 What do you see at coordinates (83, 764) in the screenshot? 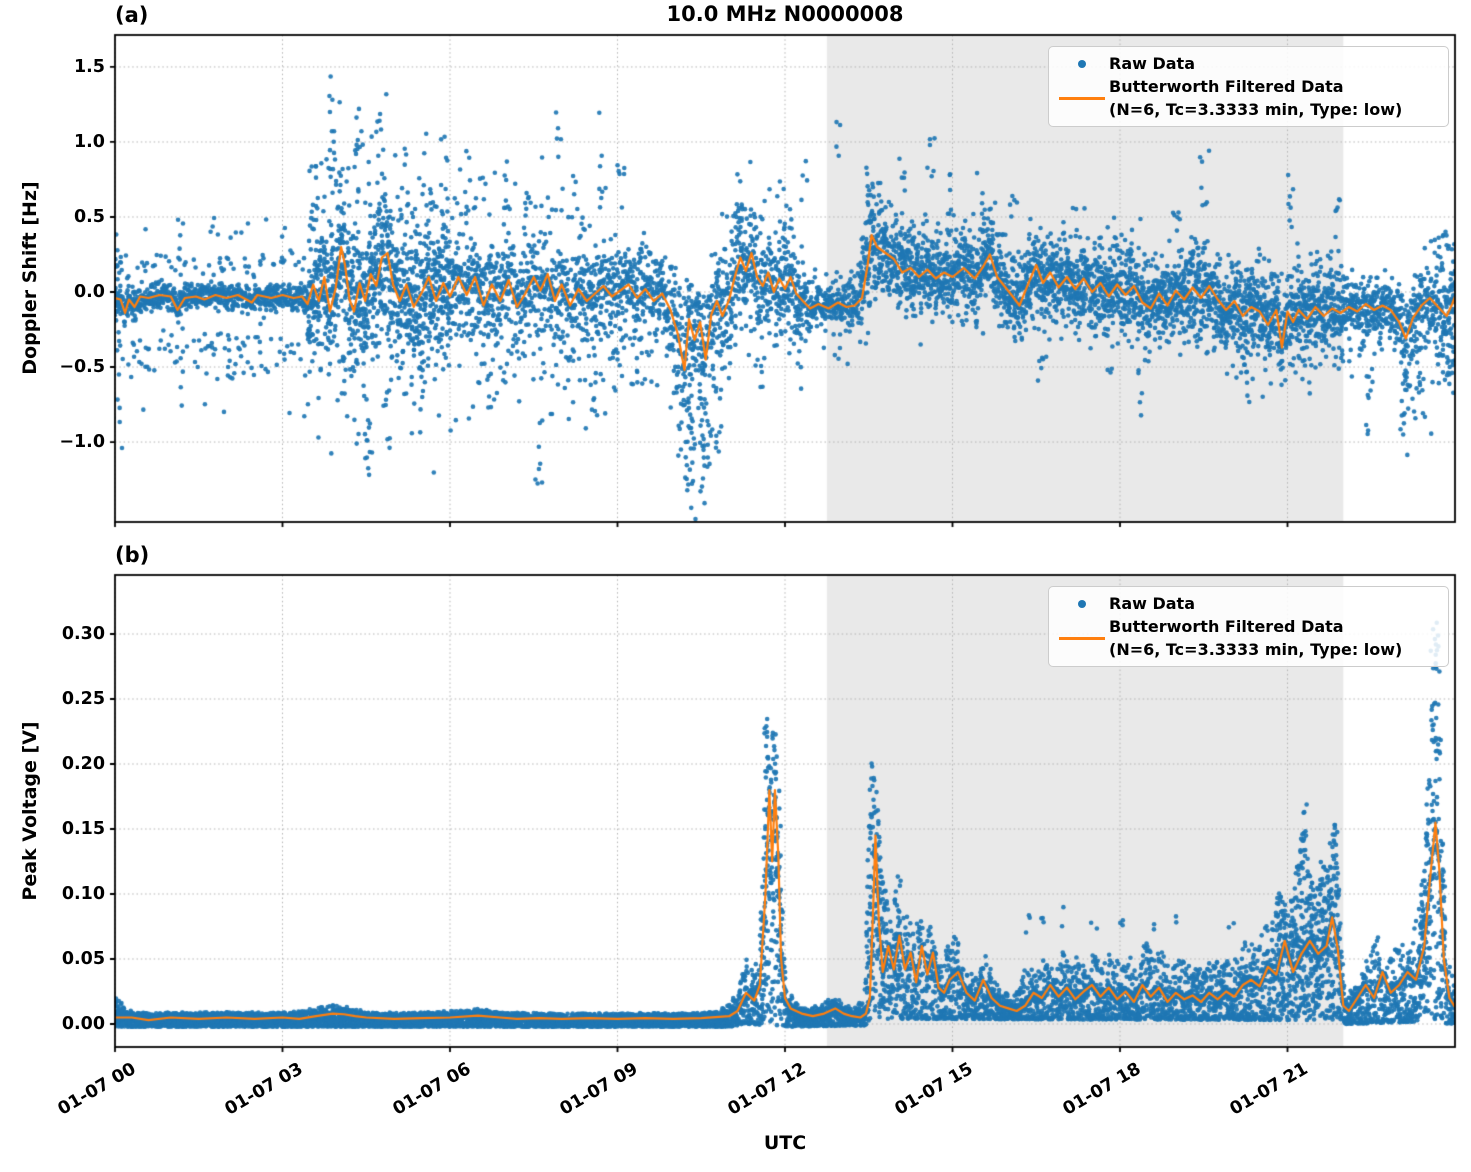
I see `ytick-b-0.20: 0.20` at bounding box center [83, 764].